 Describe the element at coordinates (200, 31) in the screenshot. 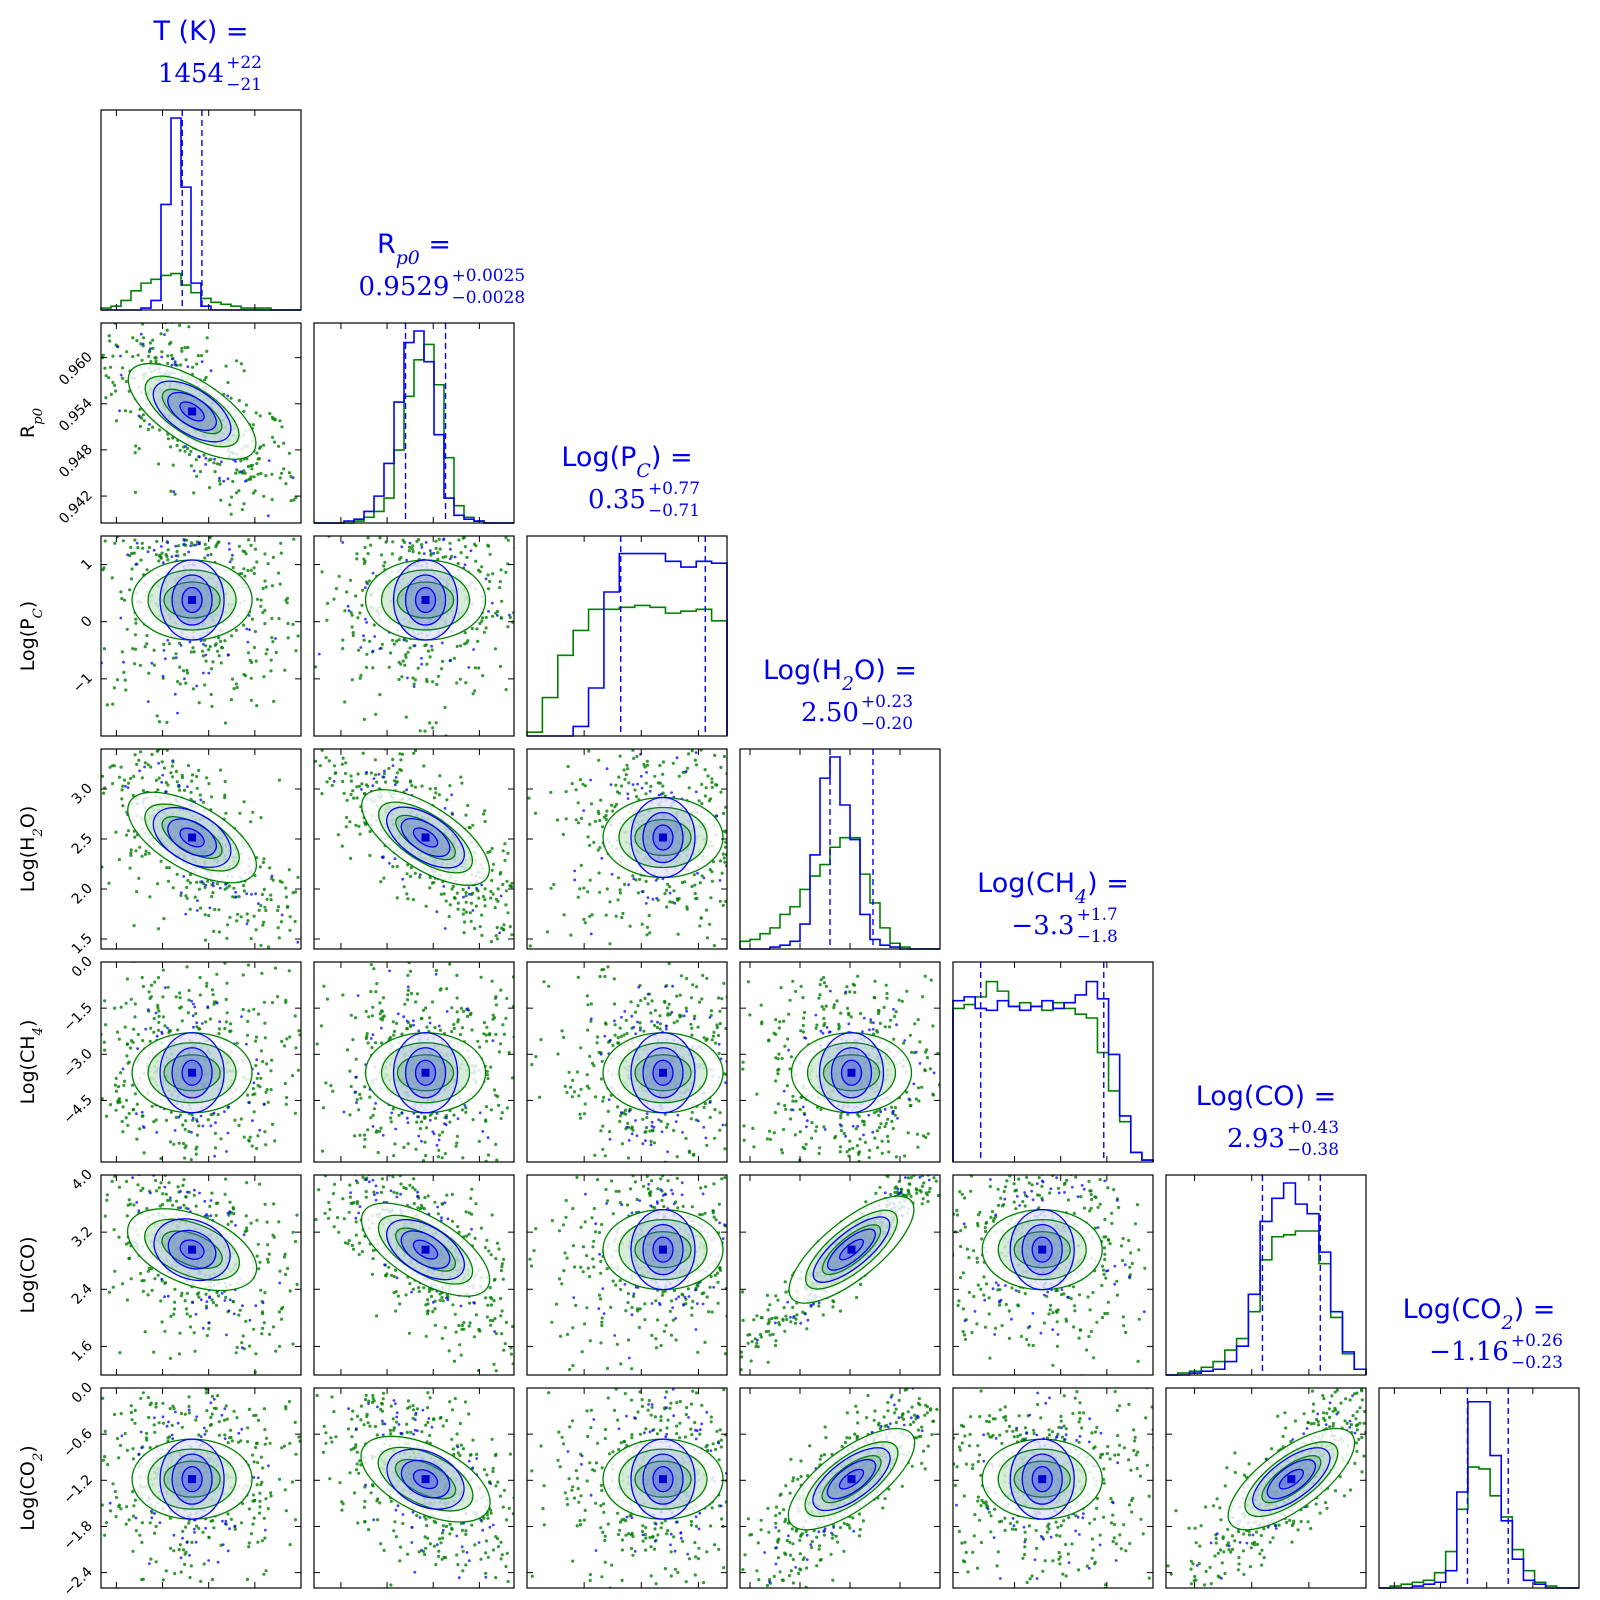

I see `param-title-T: T (K) =` at that location.